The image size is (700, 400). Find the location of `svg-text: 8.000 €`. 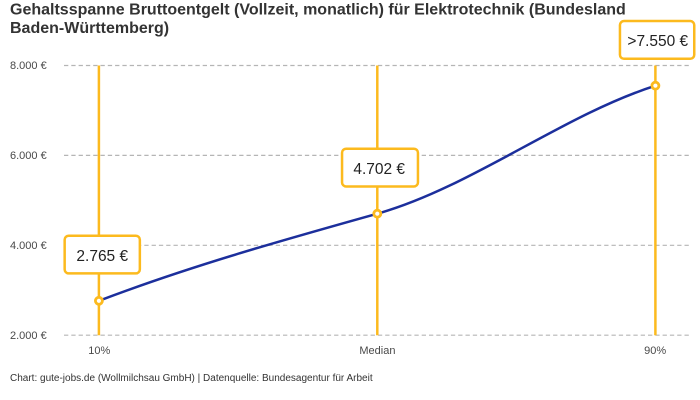

svg-text: 8.000 € is located at coordinates (28, 66).